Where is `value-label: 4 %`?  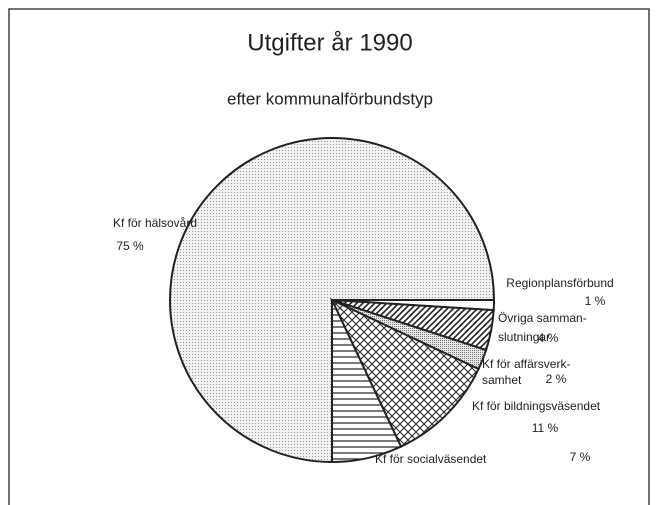 value-label: 4 % is located at coordinates (548, 338).